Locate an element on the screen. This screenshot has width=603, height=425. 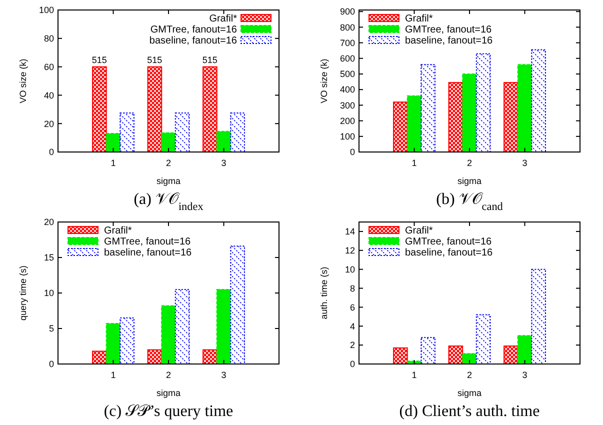
y-tick-label: 60 is located at coordinates (49, 67).